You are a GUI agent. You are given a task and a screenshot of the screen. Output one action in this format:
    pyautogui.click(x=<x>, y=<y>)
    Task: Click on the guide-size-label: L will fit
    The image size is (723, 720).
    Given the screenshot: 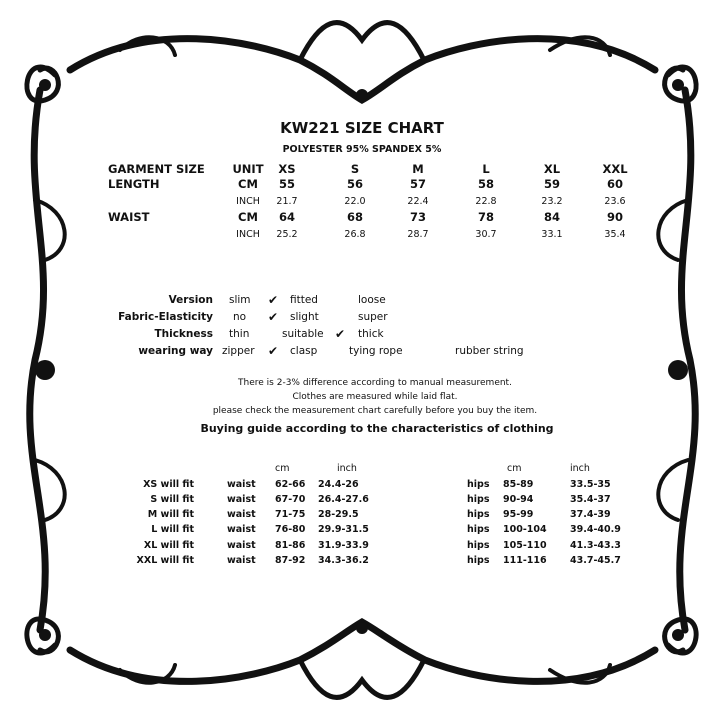 What is the action you would take?
    pyautogui.click(x=172, y=529)
    